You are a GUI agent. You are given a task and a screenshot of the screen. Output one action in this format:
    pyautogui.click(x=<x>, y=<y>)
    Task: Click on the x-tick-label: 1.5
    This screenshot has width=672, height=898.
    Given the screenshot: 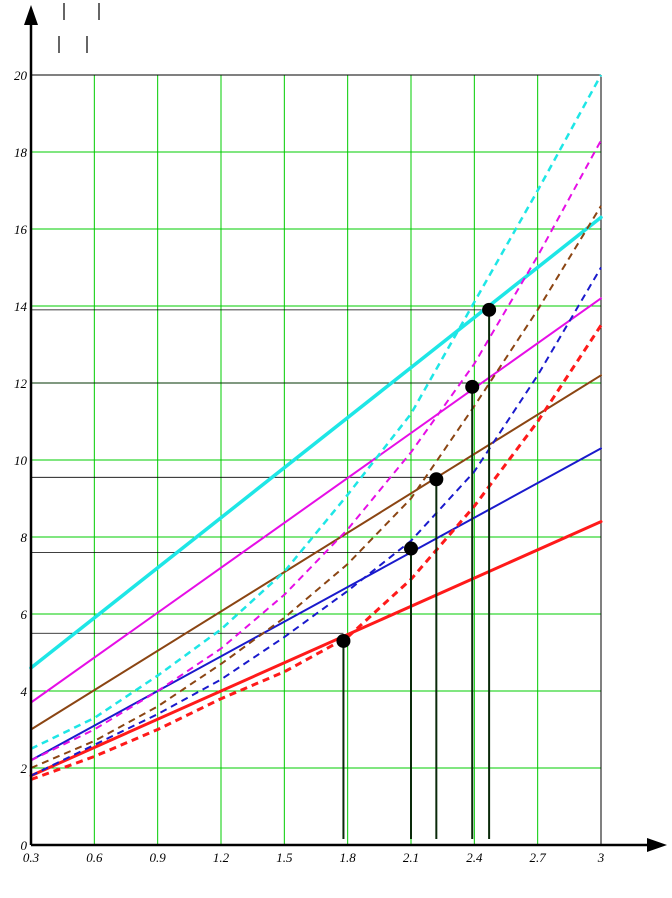 What is the action you would take?
    pyautogui.click(x=284, y=857)
    